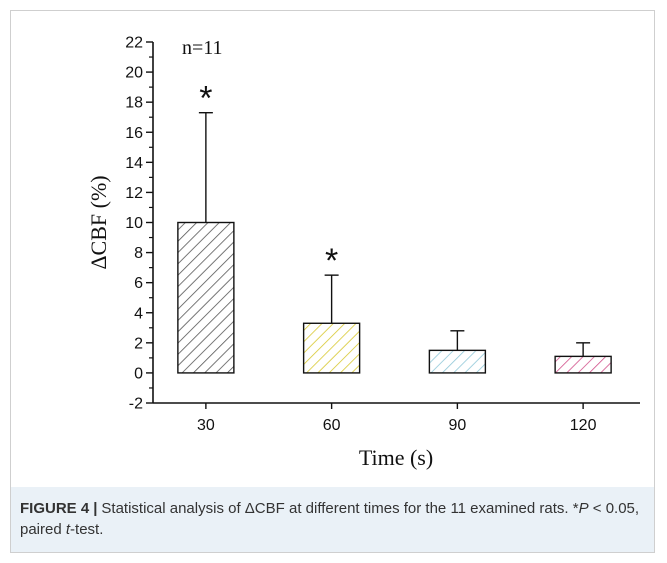  I want to click on y-tick-label: 18, so click(134, 103).